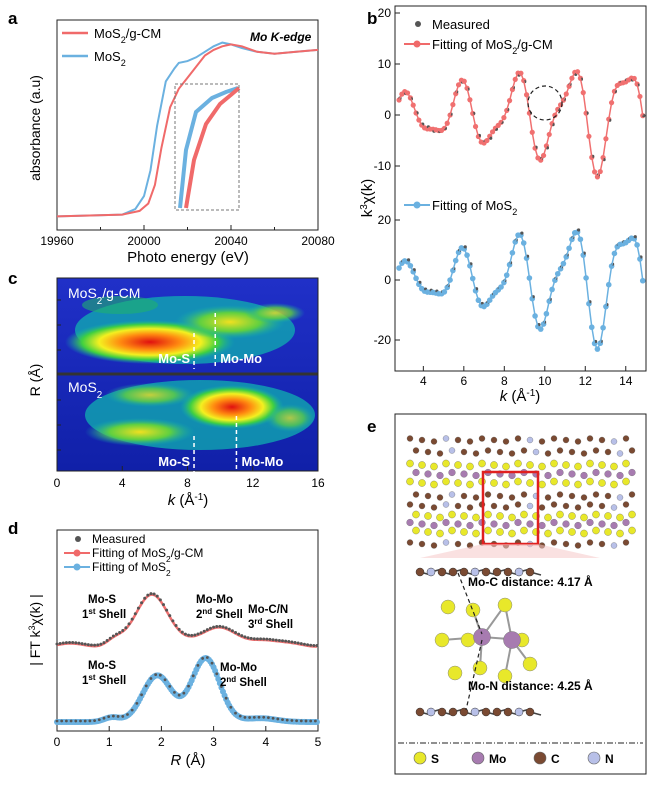 Image resolution: width=653 pixels, height=788 pixels. Describe the element at coordinates (281, 37) in the screenshot. I see `annotation-mo-k-edge: Mo K-edge` at that location.